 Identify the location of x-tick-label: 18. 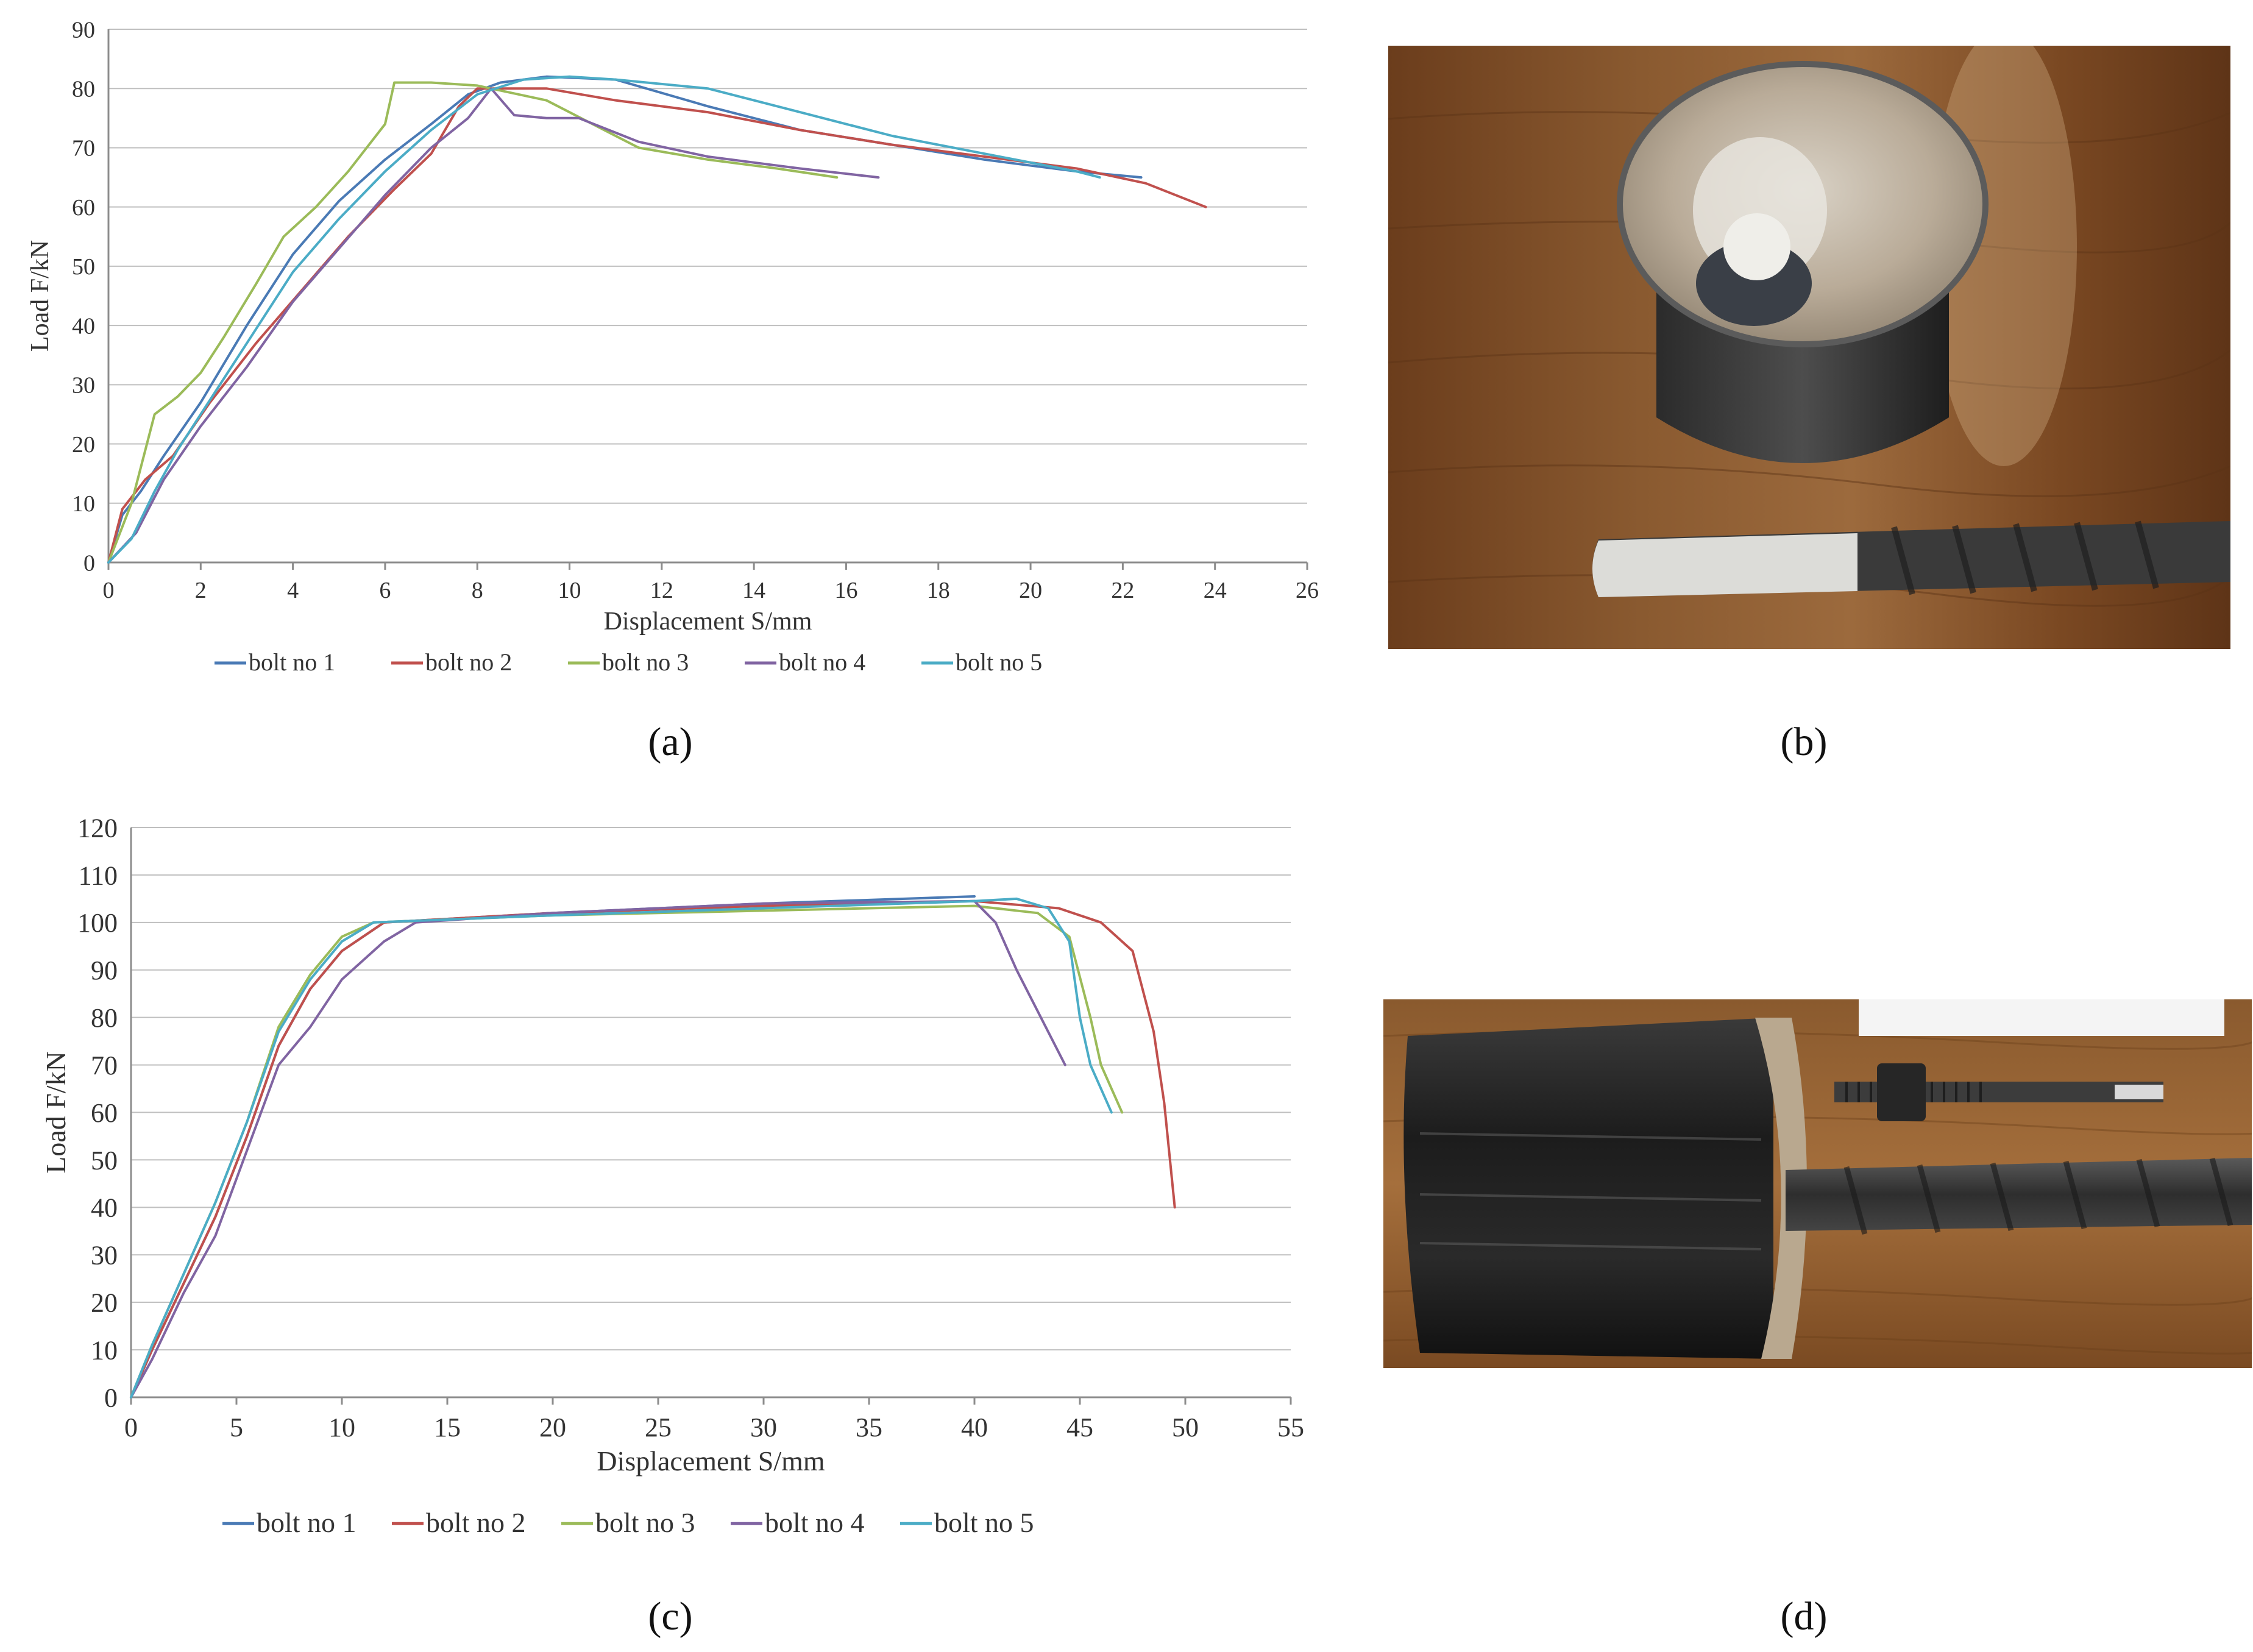
(938, 590).